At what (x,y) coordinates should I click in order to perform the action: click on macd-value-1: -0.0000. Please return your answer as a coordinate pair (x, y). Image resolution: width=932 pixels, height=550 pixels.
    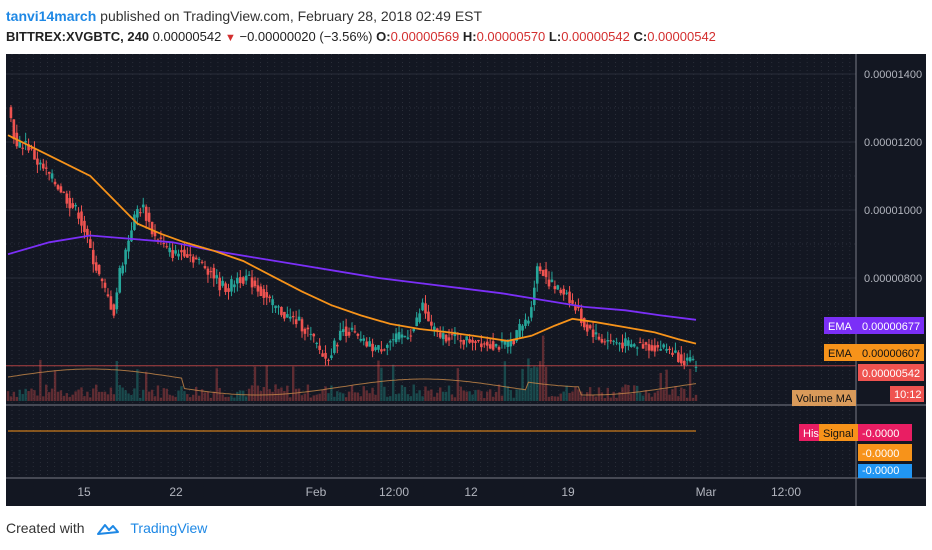
    Looking at the image, I should click on (880, 434).